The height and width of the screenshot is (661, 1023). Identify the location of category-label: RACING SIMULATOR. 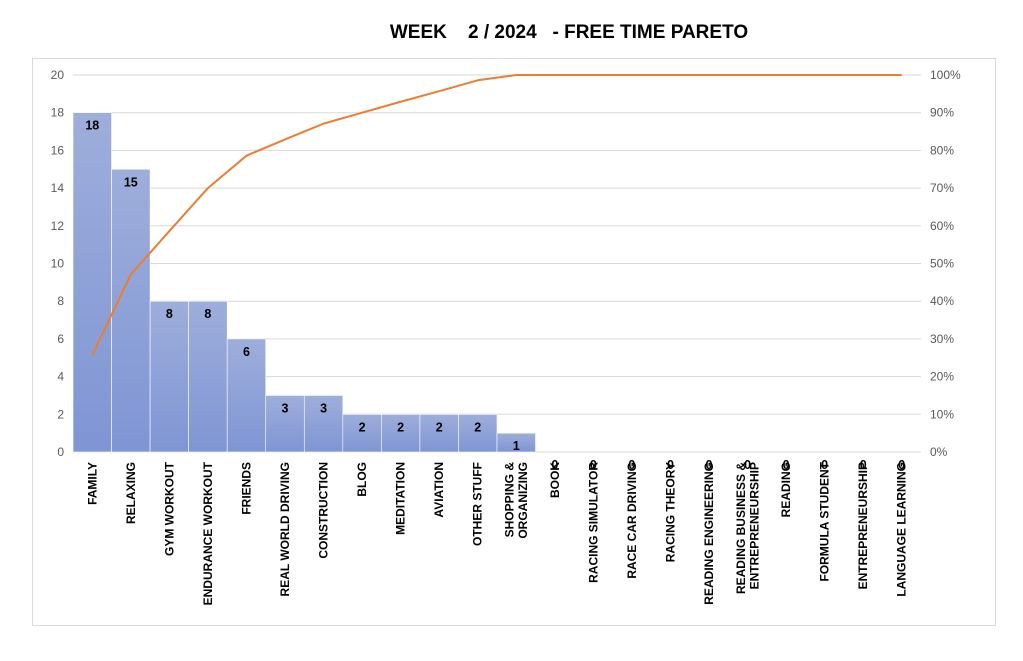
(593, 522).